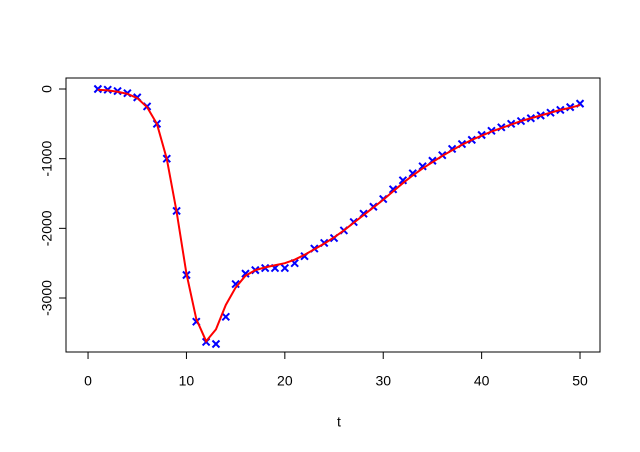  What do you see at coordinates (482, 381) in the screenshot?
I see `x-tick-label: 40` at bounding box center [482, 381].